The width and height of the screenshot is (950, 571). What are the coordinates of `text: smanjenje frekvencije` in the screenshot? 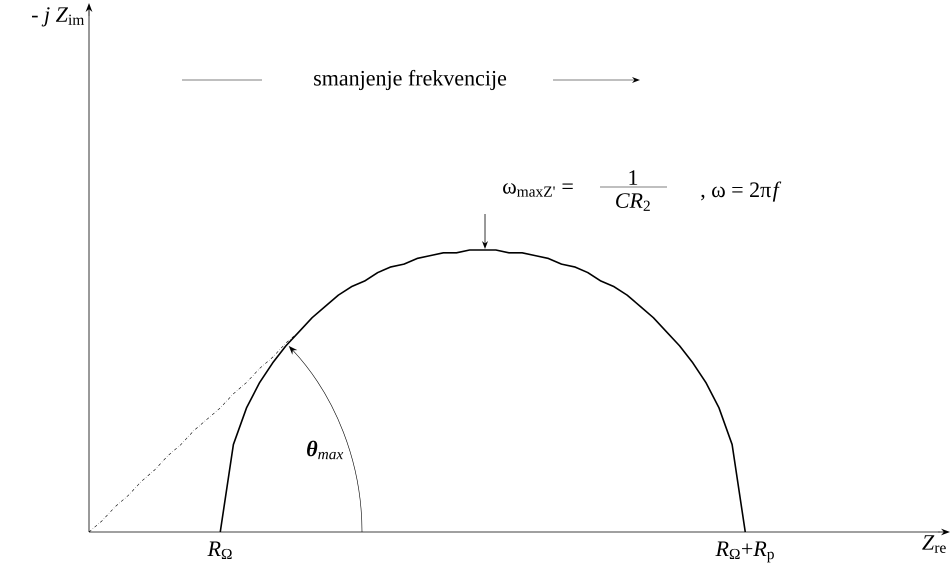 It's located at (410, 80).